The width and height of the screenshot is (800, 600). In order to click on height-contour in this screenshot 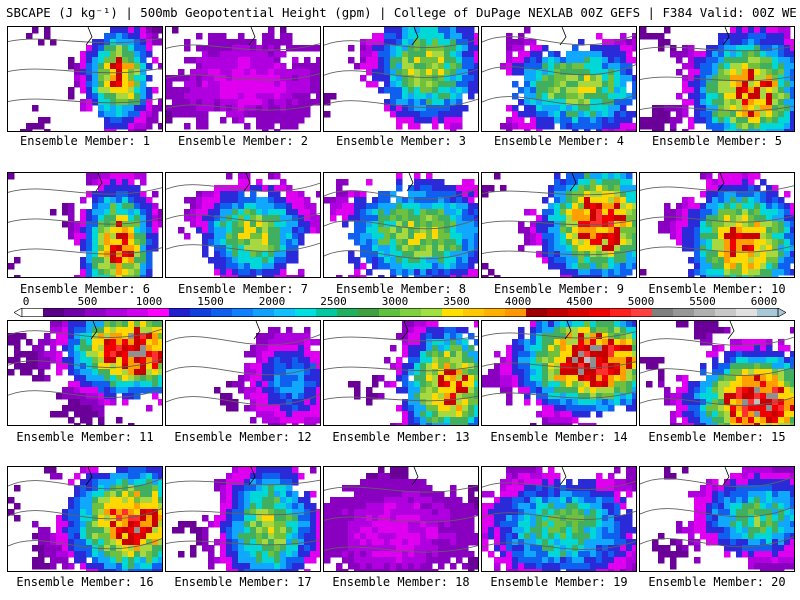, I will do `click(85, 251)`.